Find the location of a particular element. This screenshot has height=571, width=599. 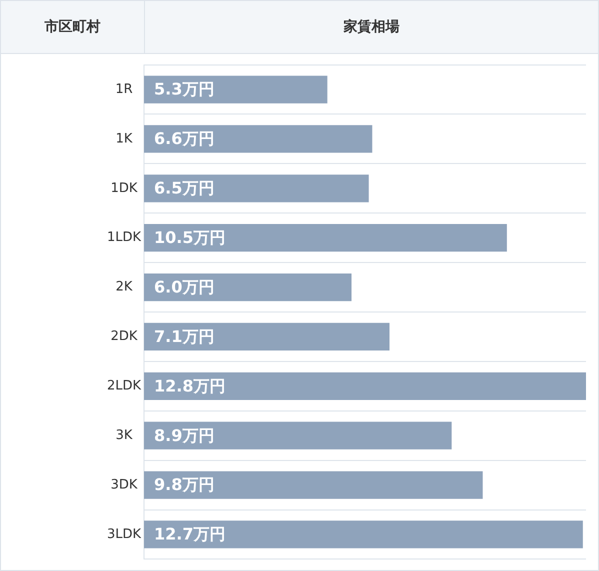

y-tick-label: 3K is located at coordinates (124, 435).